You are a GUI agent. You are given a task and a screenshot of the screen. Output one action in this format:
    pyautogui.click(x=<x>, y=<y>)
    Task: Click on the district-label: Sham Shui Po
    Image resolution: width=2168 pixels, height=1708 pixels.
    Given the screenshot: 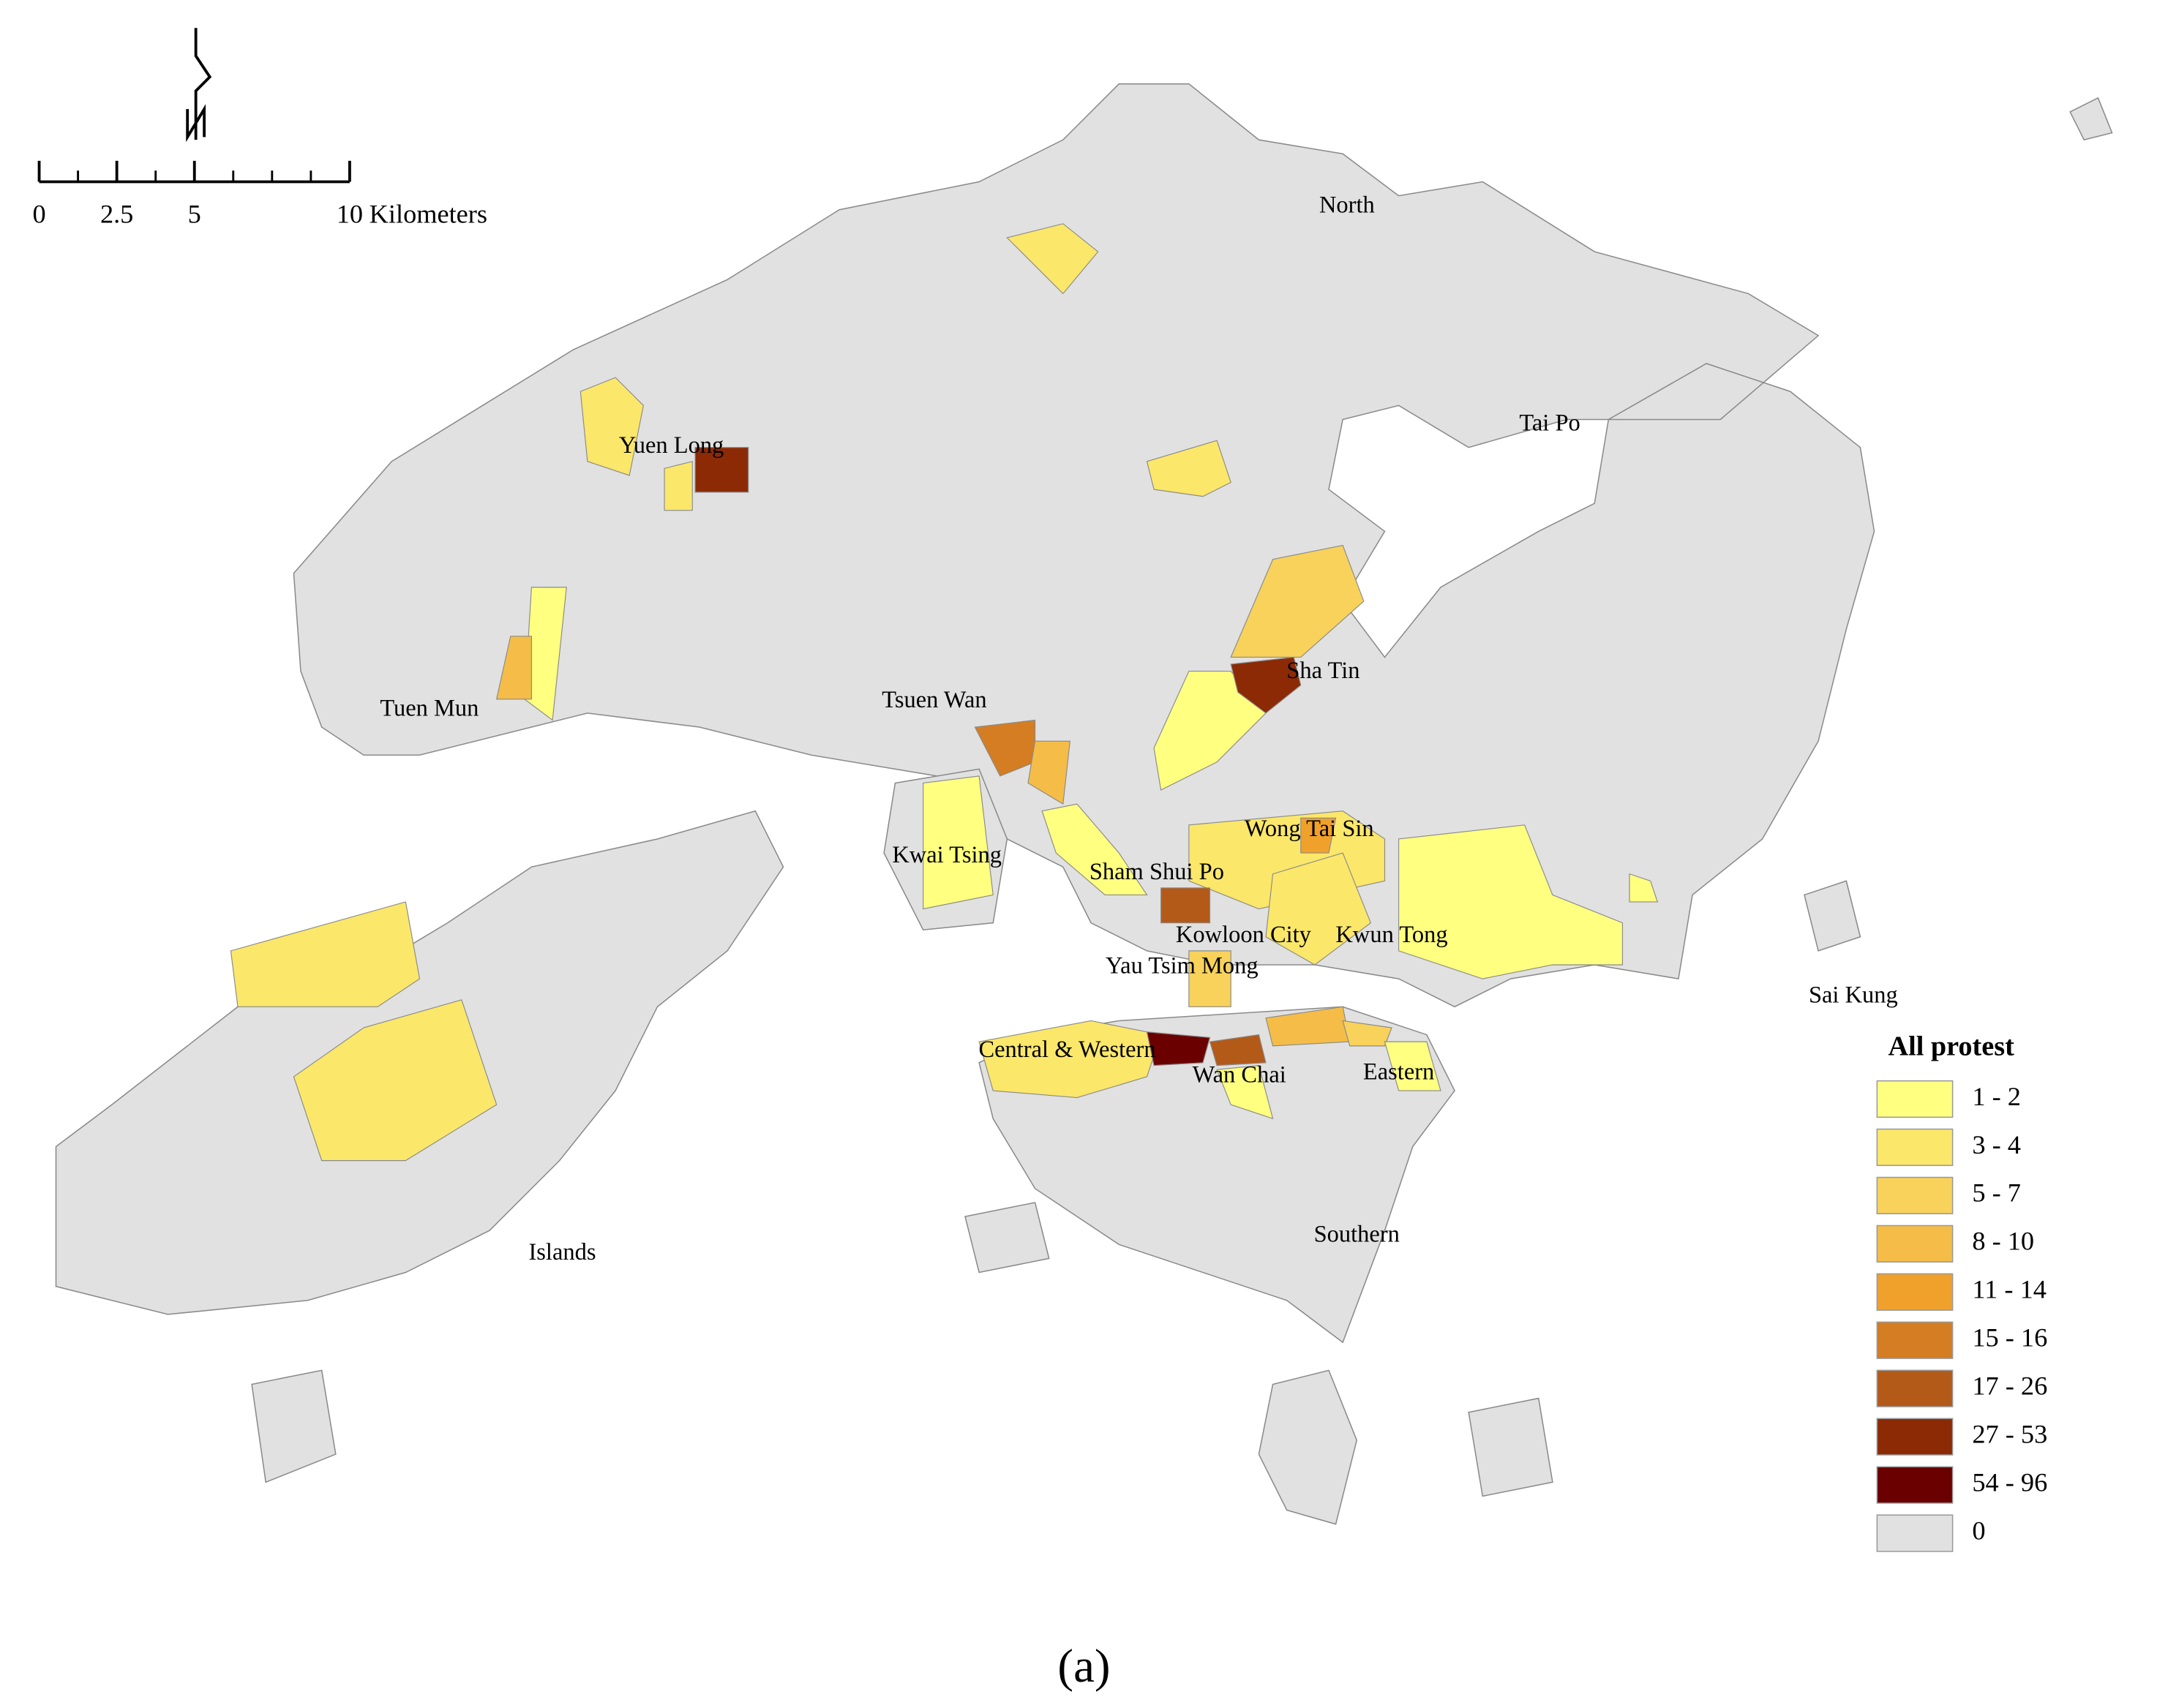 What is the action you would take?
    pyautogui.click(x=1156, y=872)
    